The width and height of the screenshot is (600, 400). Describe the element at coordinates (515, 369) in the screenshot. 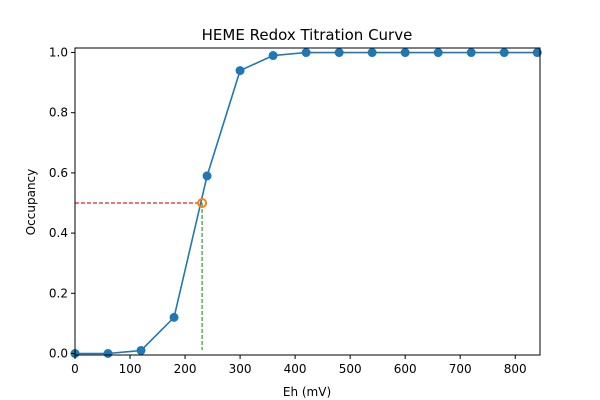

I see `x-tick-label: 800` at that location.